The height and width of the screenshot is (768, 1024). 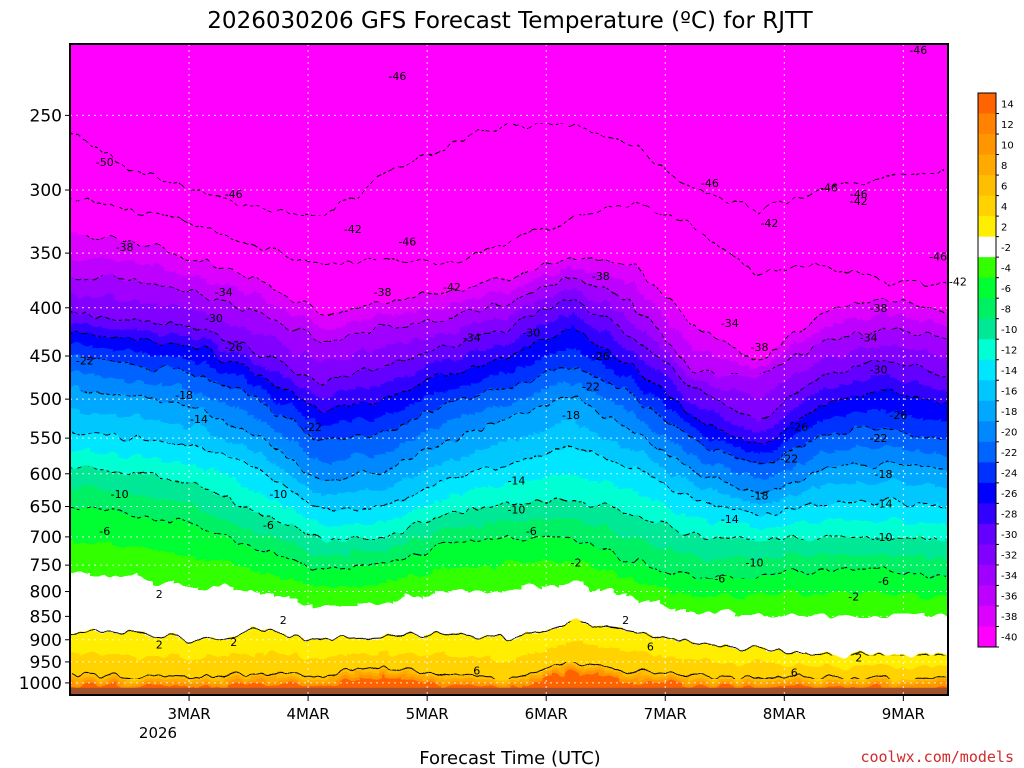 What do you see at coordinates (105, 162) in the screenshot?
I see `contour-label: -50` at bounding box center [105, 162].